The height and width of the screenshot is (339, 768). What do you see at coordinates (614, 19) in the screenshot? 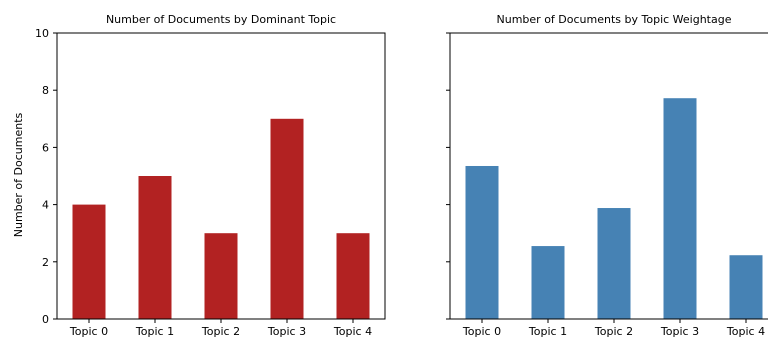
I see `chart-title: Number of Documents by Topic Weightage` at bounding box center [614, 19].